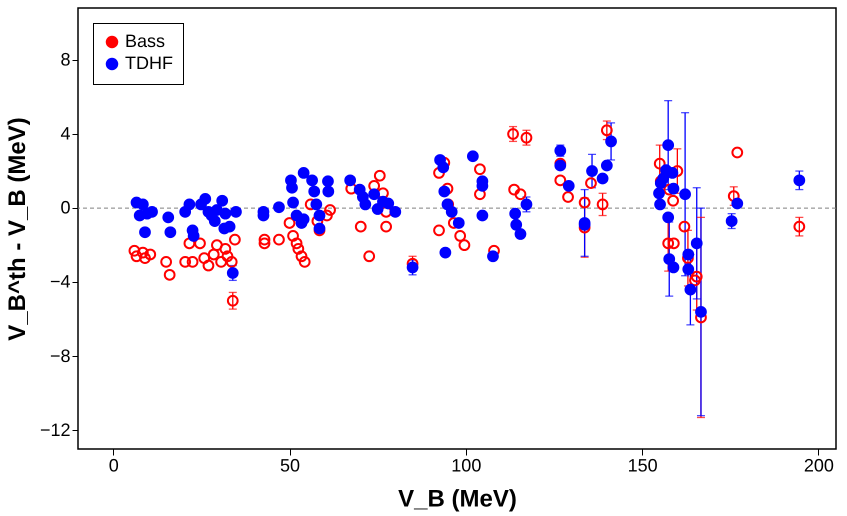  What do you see at coordinates (113, 466) in the screenshot?
I see `x-tick-label: 0` at bounding box center [113, 466].